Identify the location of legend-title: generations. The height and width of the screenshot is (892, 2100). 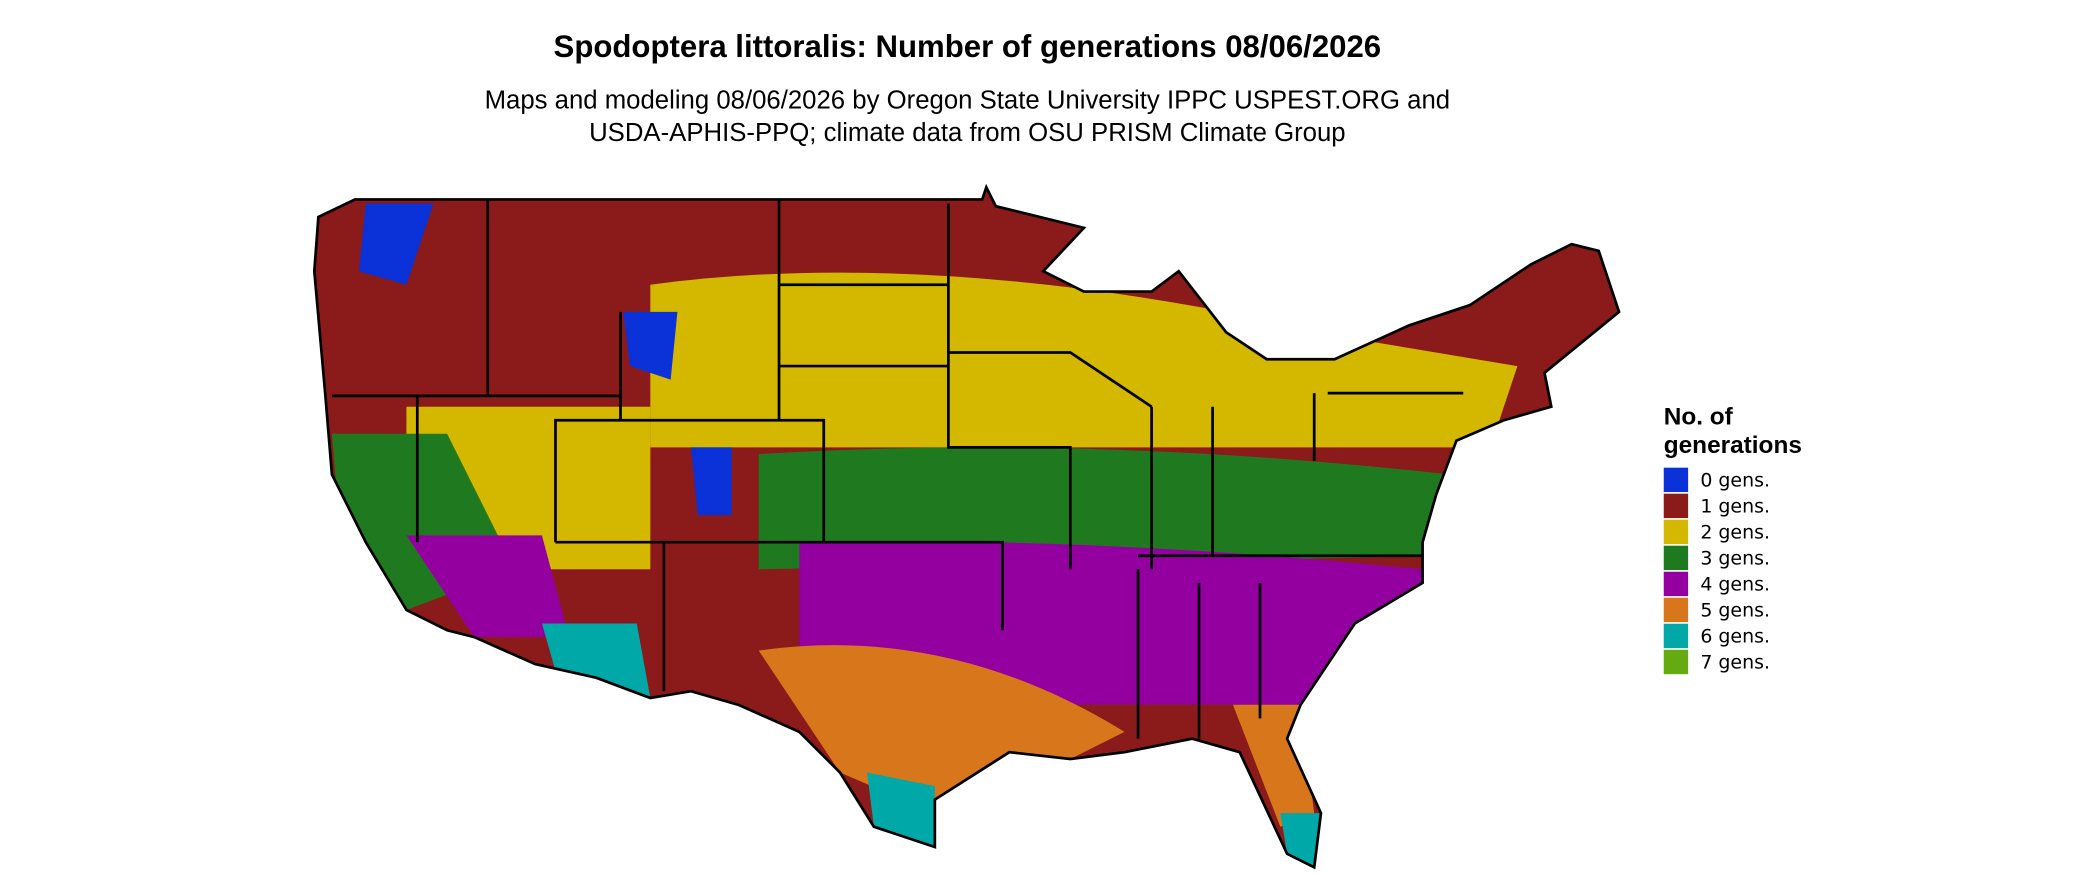
(1733, 445).